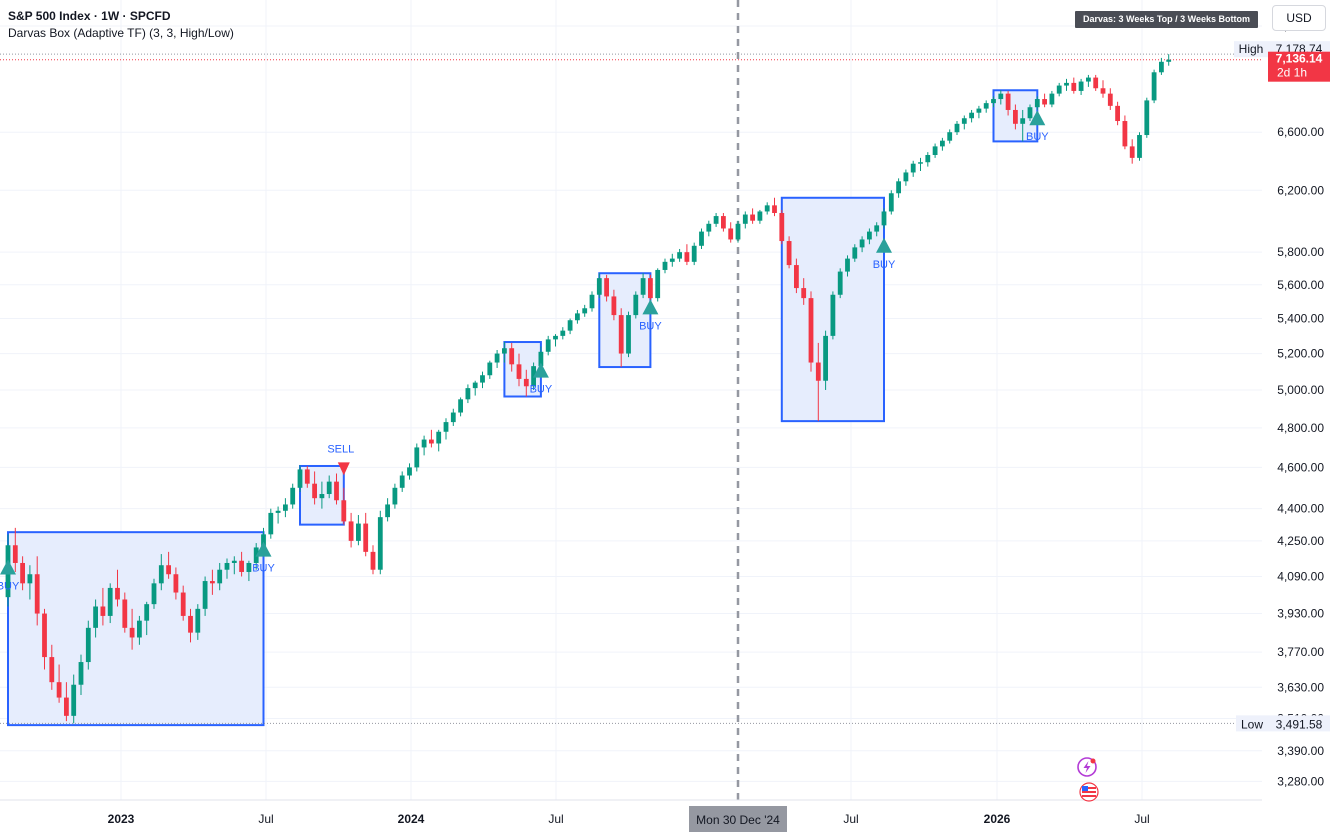 This screenshot has width=1334, height=833. I want to click on currency-button: USD, so click(1299, 18).